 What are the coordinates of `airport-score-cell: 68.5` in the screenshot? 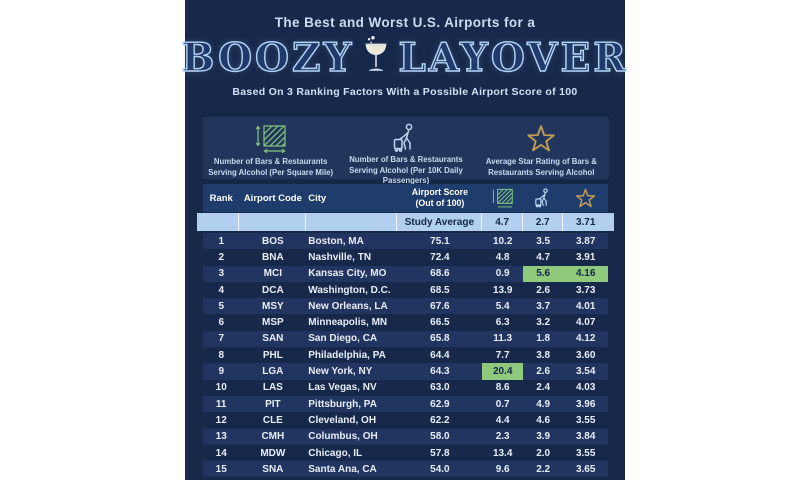 It's located at (440, 290).